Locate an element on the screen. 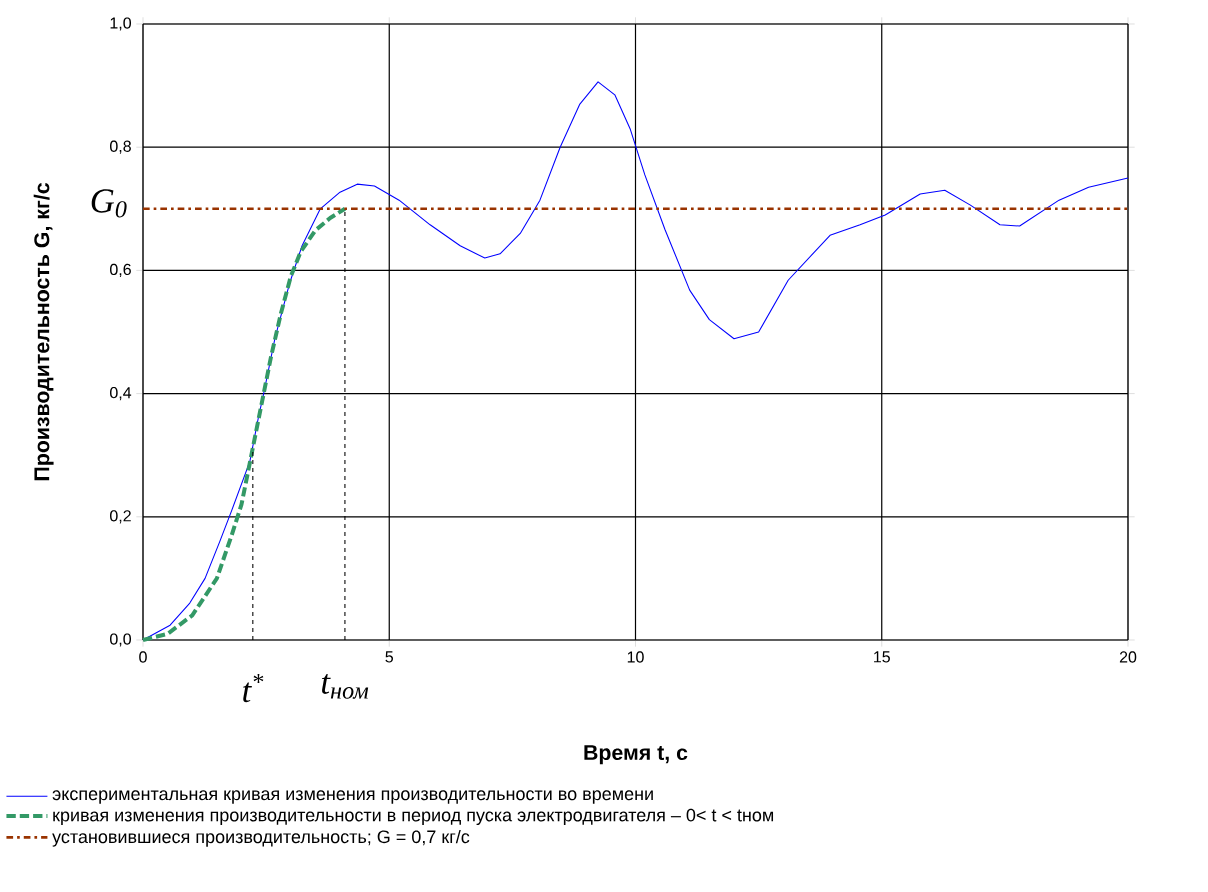  ref-line-label: t$_{ном}$ is located at coordinates (345, 686).